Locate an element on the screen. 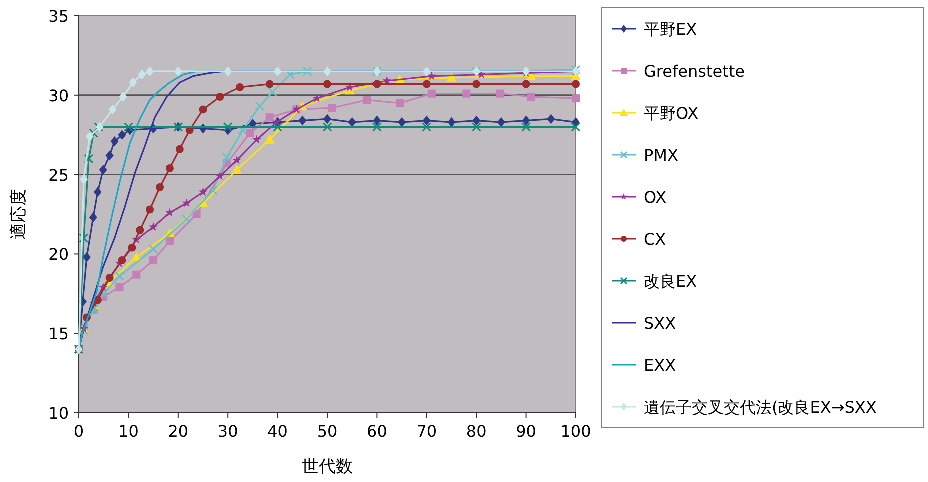 The width and height of the screenshot is (928, 482). x-tick-label: 70 is located at coordinates (427, 431).